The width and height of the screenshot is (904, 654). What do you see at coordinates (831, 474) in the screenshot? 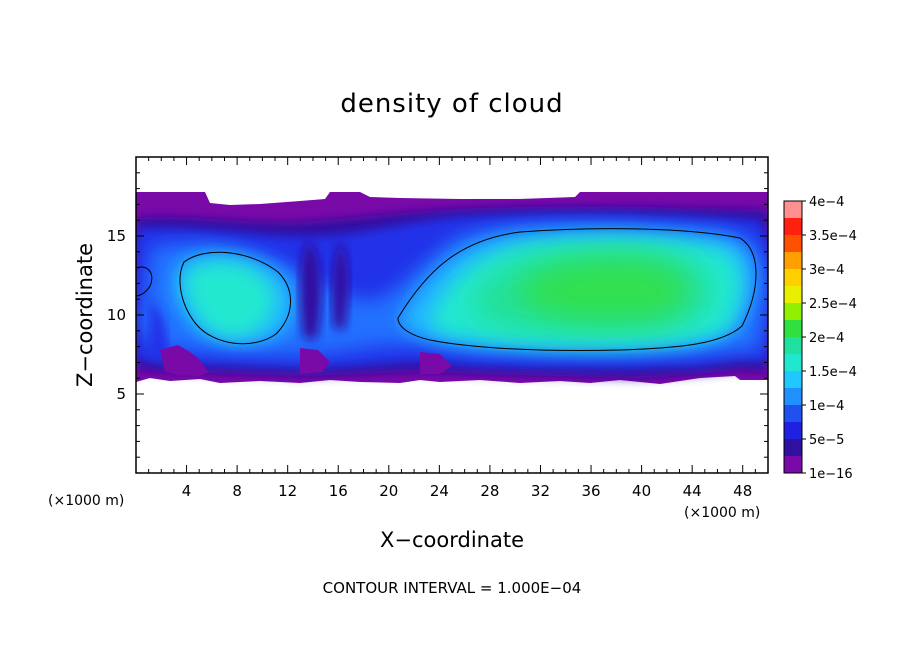
I see `colorbar-label: 1e−16` at bounding box center [831, 474].